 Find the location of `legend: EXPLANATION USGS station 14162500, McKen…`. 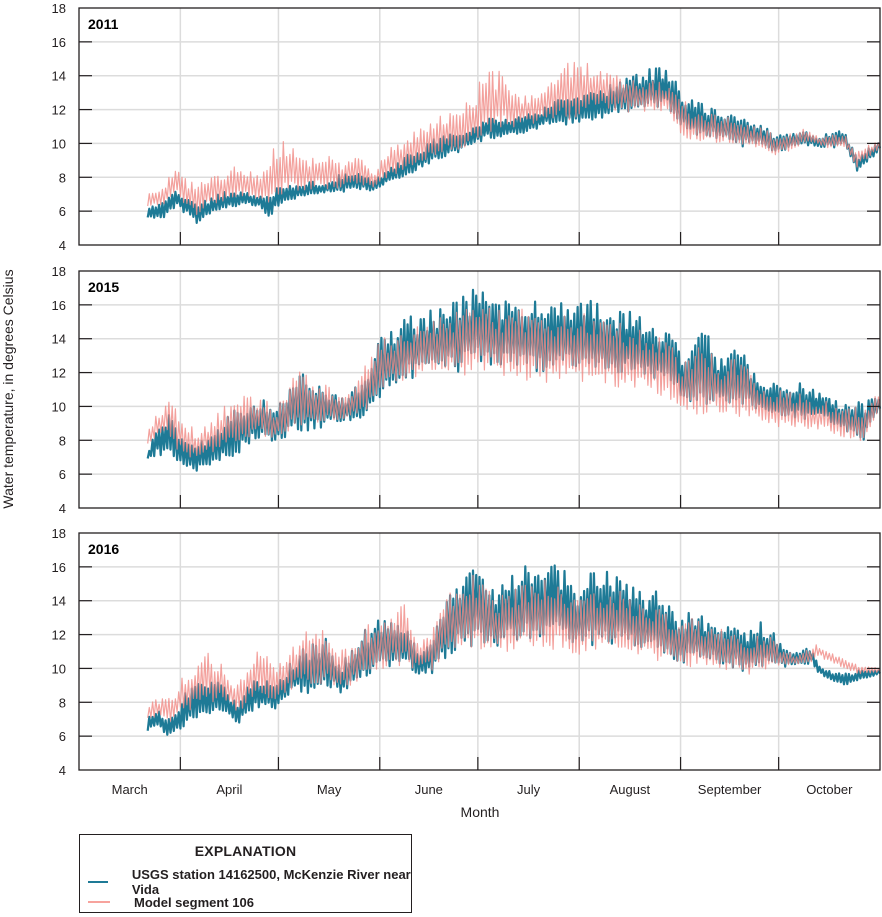

legend: EXPLANATION USGS station 14162500, McKen… is located at coordinates (245, 873).